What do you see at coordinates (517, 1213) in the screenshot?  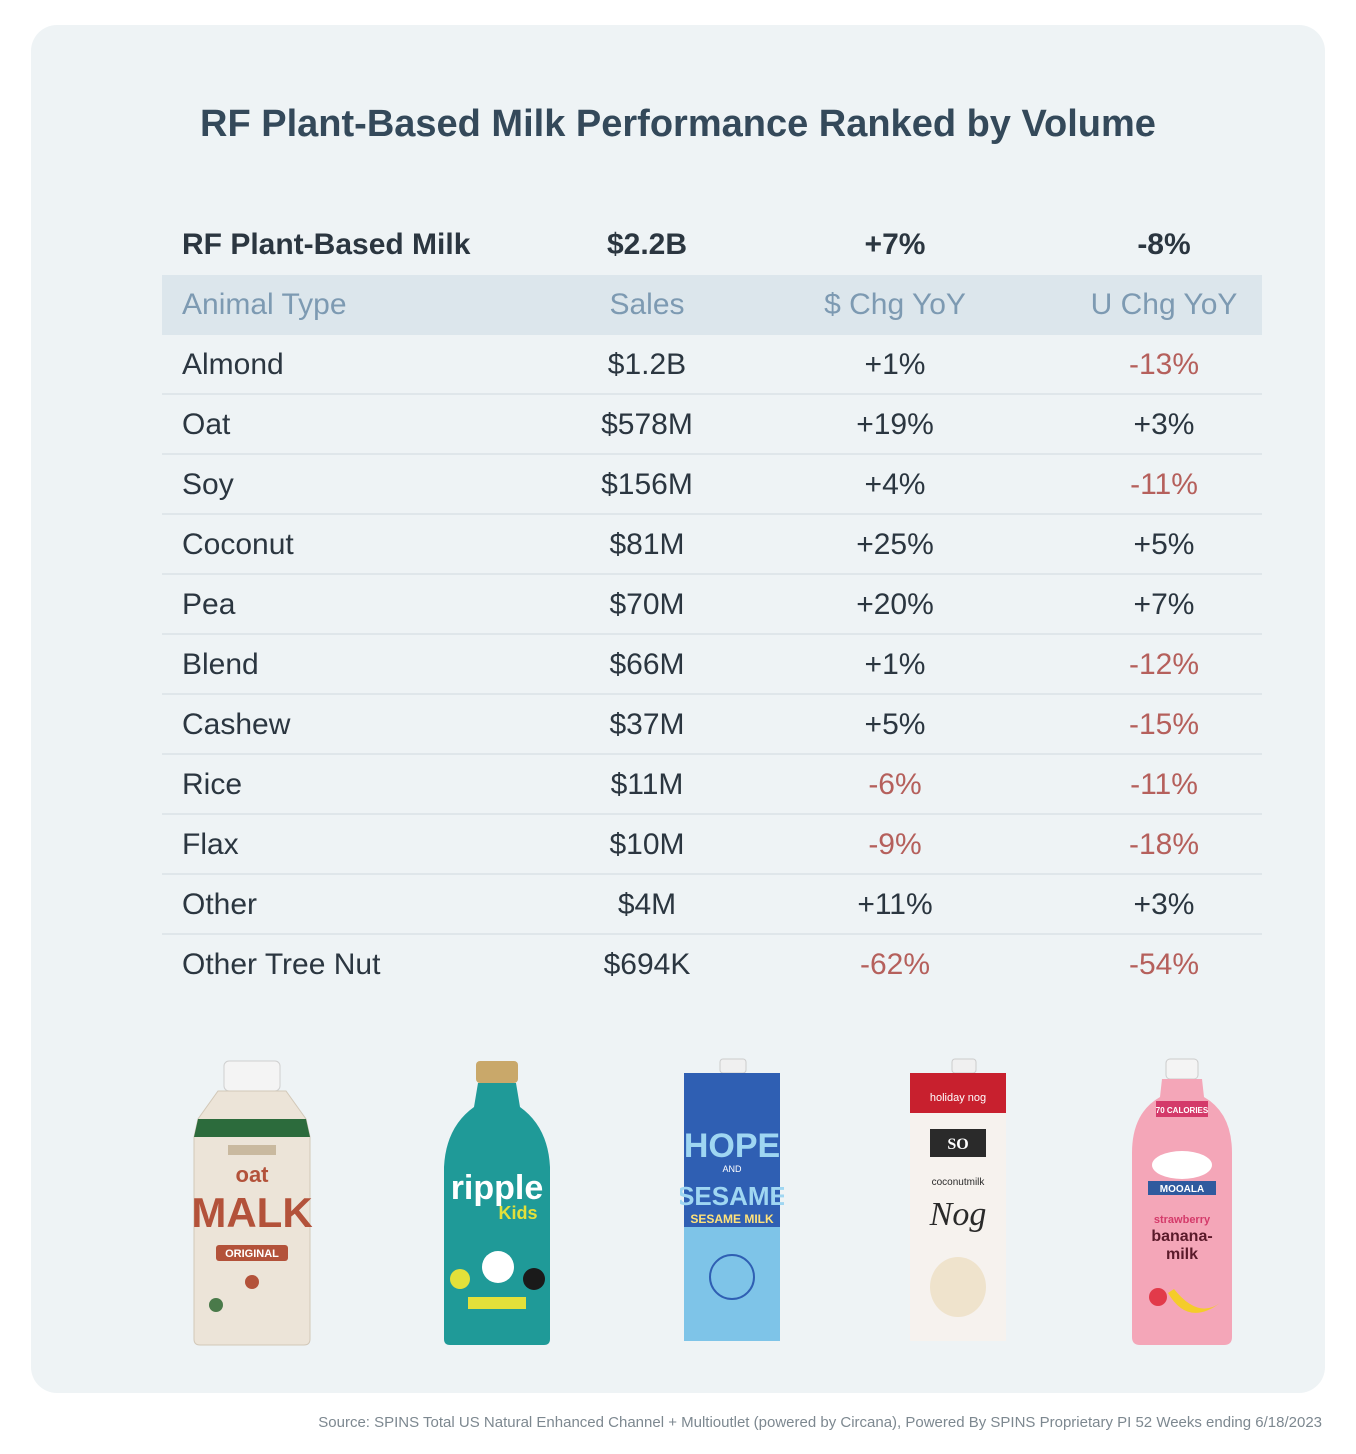 I see `ripple-kids-label-sub: Kids` at bounding box center [517, 1213].